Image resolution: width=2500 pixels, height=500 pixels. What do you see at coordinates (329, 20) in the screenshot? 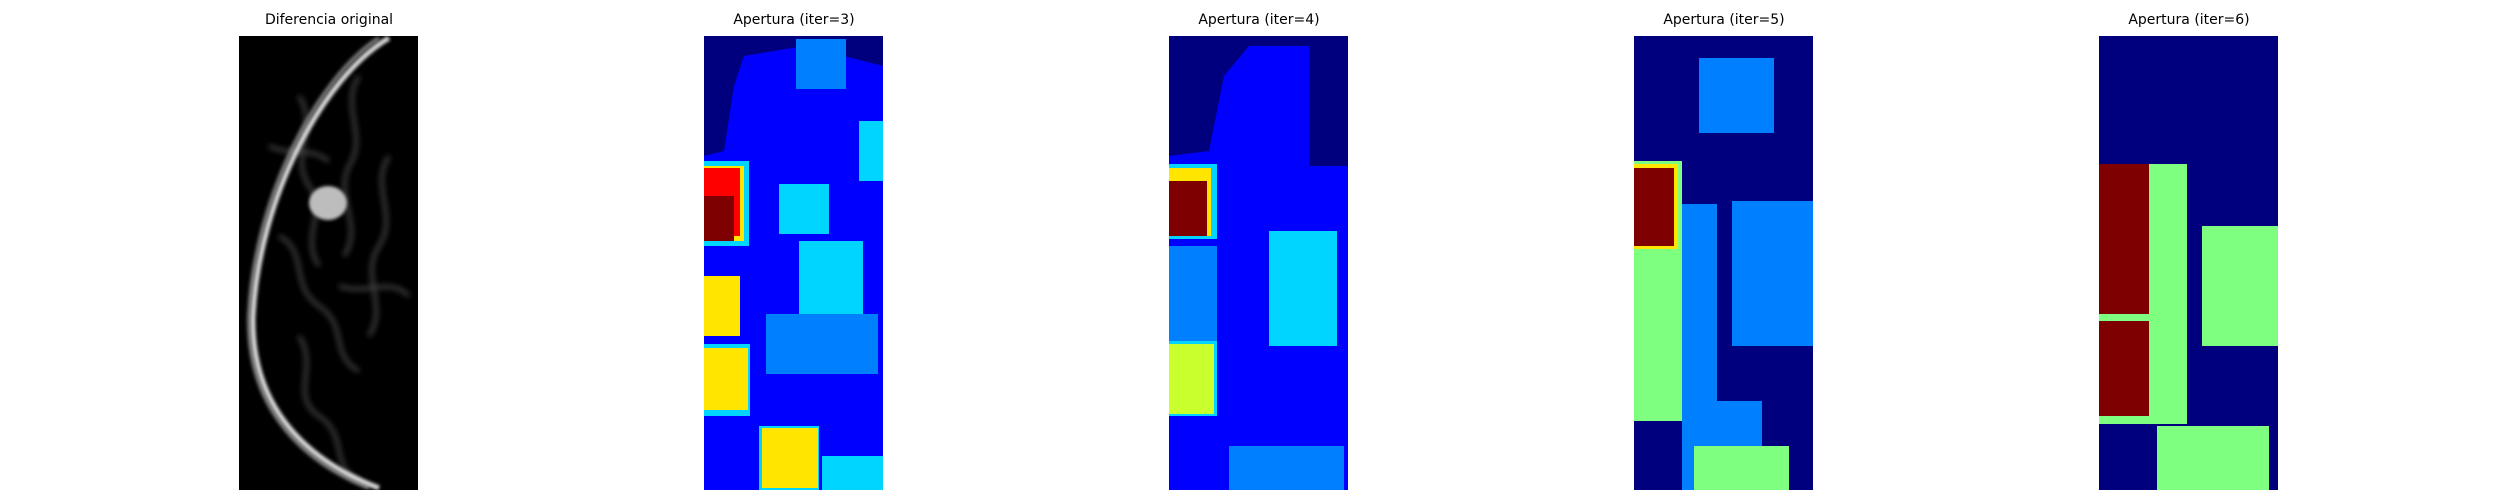
I see `panel-title: Diferencia original` at bounding box center [329, 20].